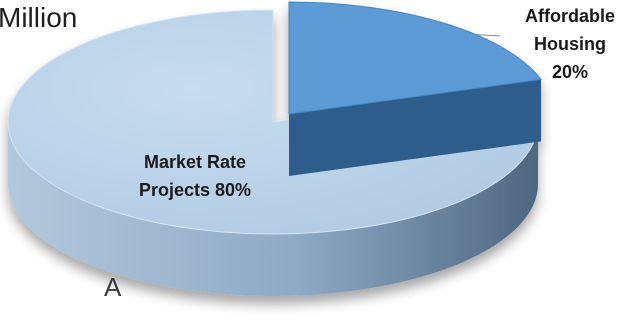 This screenshot has height=326, width=631. Describe the element at coordinates (195, 190) in the screenshot. I see `data-label-market-rate-projects-line-2: Projects 80%` at that location.